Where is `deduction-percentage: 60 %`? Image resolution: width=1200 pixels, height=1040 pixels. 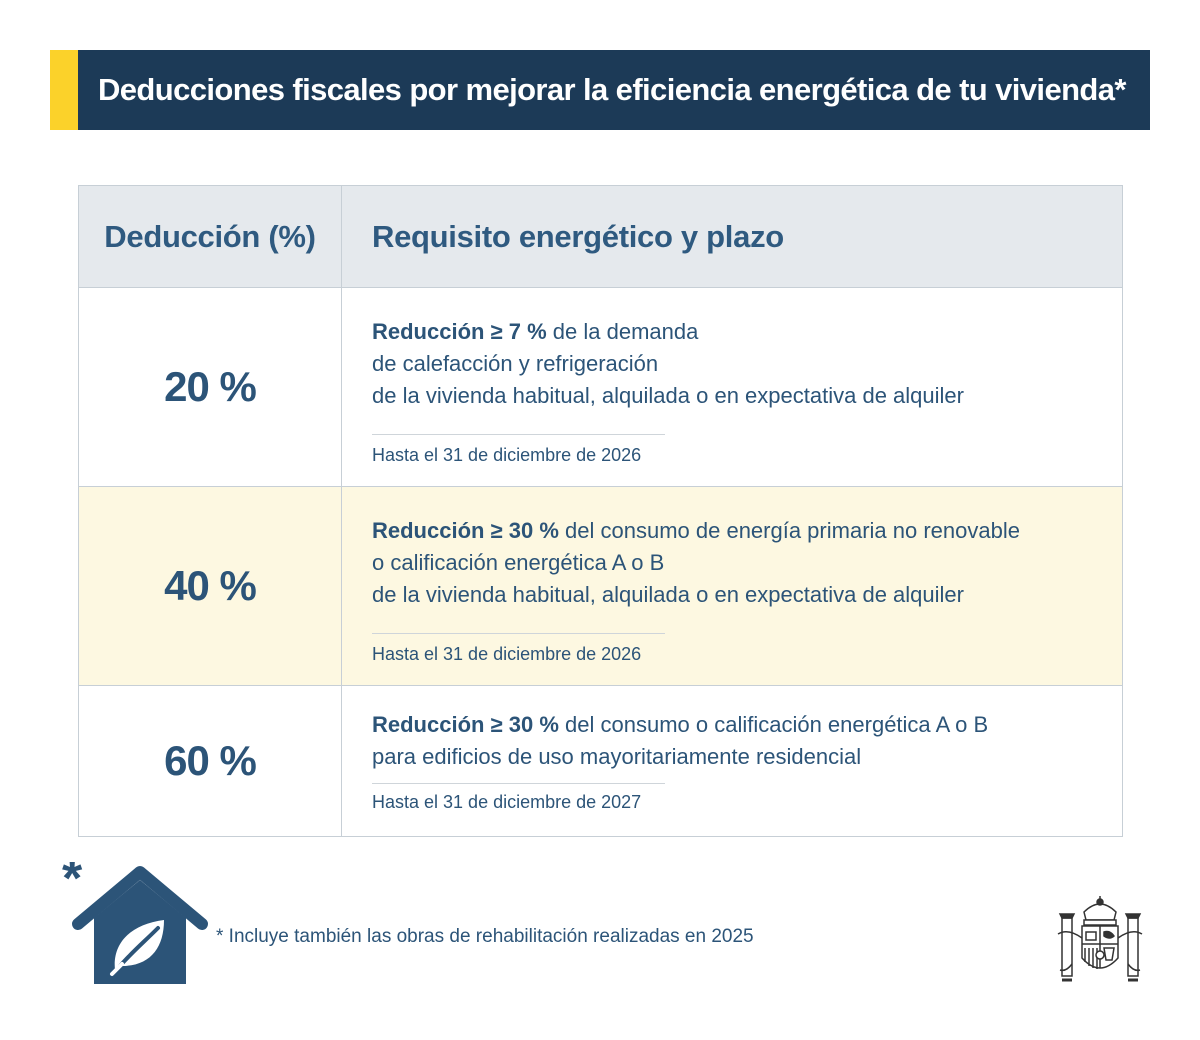 deduction-percentage: 60 % is located at coordinates (210, 760).